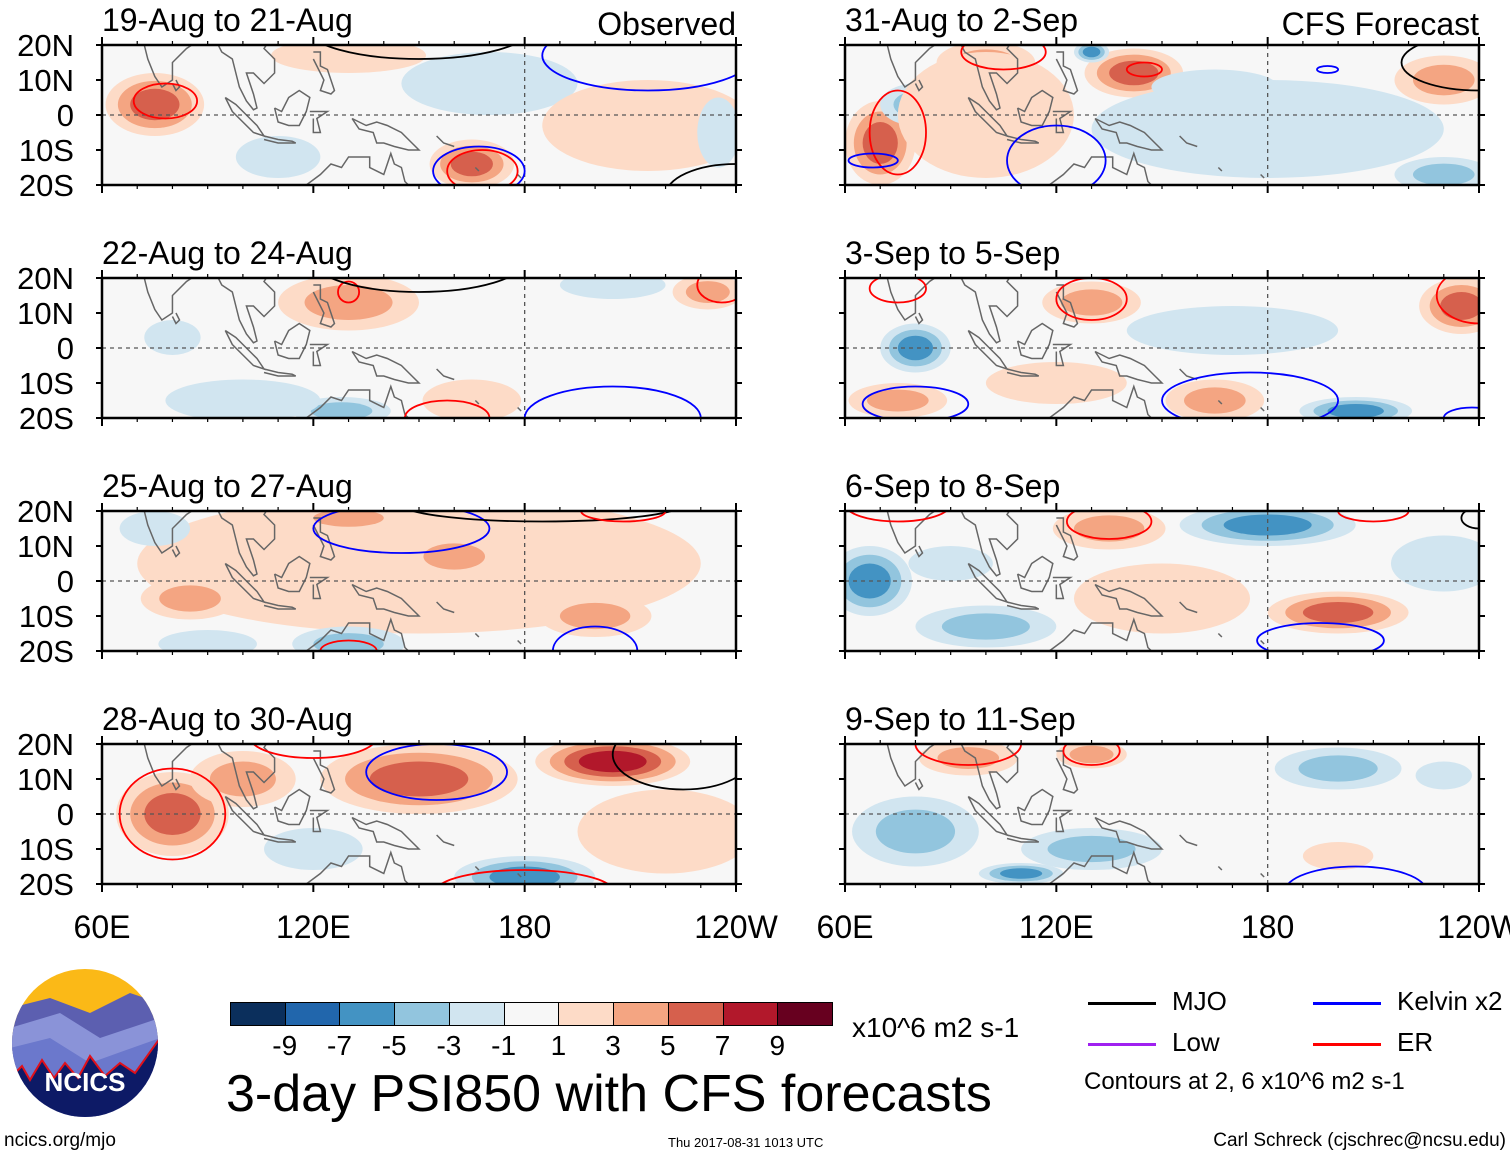  What do you see at coordinates (339, 1045) in the screenshot?
I see `colorbar-label: -7` at bounding box center [339, 1045].